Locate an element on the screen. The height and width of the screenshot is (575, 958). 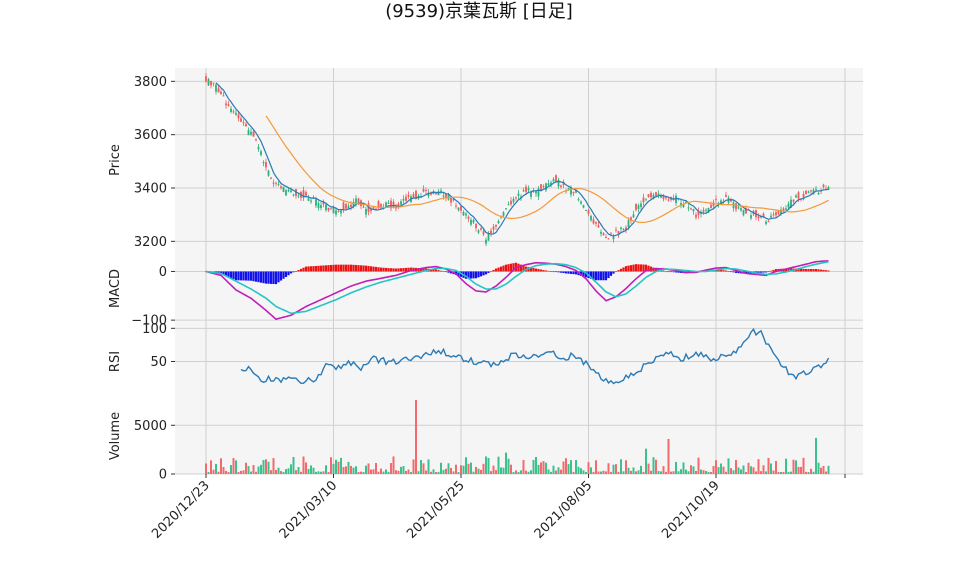
volume-ytick-label: 5000 is located at coordinates (150, 426).